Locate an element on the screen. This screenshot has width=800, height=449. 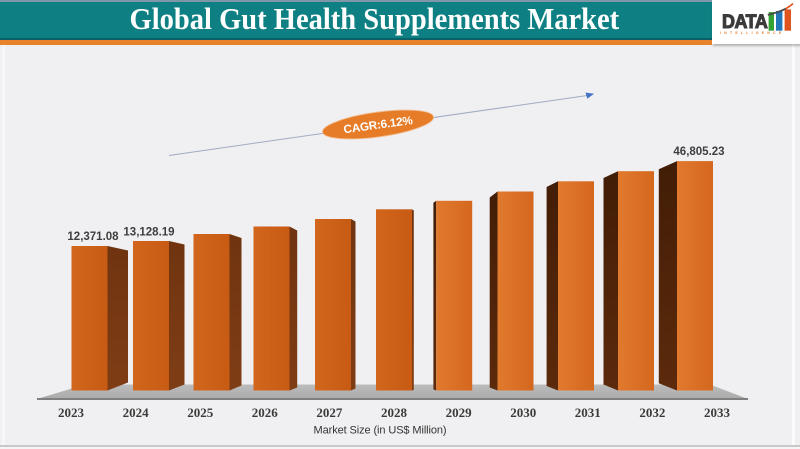
svg-text: 2025 is located at coordinates (200, 412).